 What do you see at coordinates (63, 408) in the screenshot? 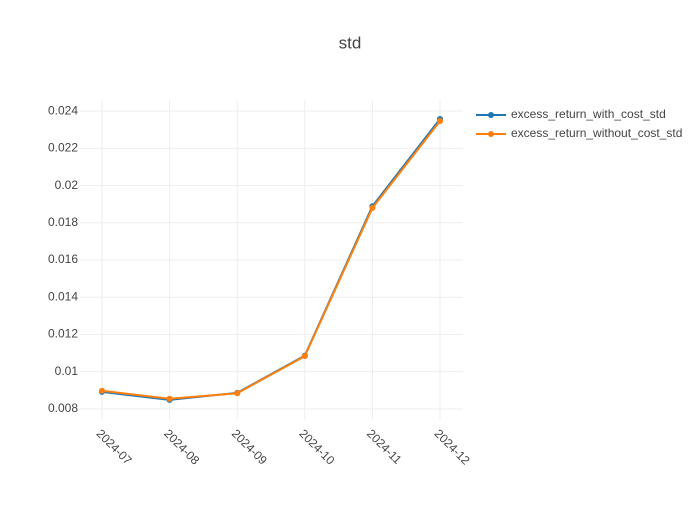
I see `y-tick-label: 0.008` at bounding box center [63, 408].